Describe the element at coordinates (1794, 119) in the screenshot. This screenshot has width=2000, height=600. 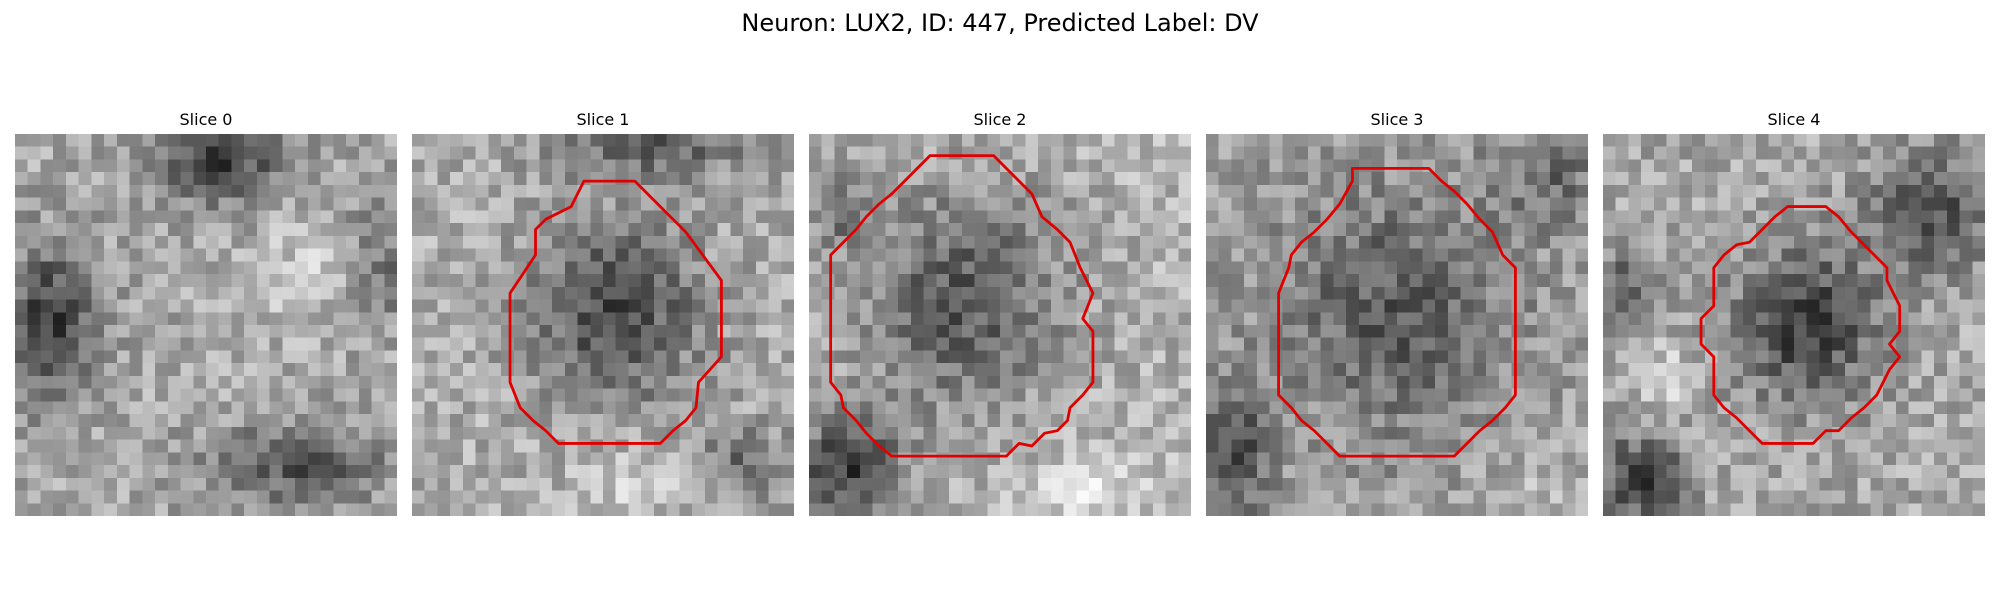
I see `slice-title-4: Slice 4` at that location.